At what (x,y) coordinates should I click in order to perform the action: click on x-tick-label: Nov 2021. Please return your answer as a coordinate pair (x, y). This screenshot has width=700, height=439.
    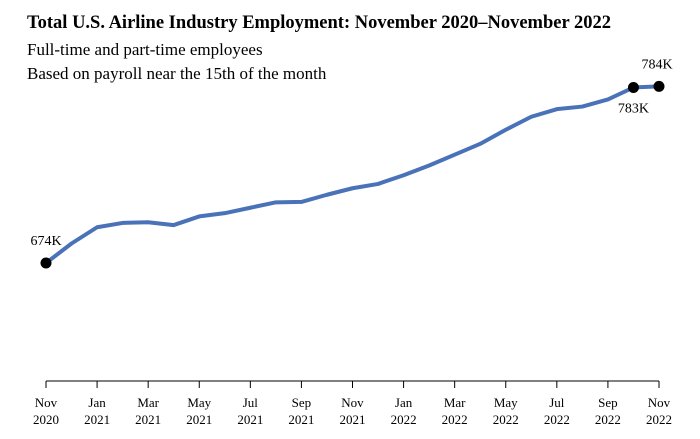
    Looking at the image, I should click on (353, 411).